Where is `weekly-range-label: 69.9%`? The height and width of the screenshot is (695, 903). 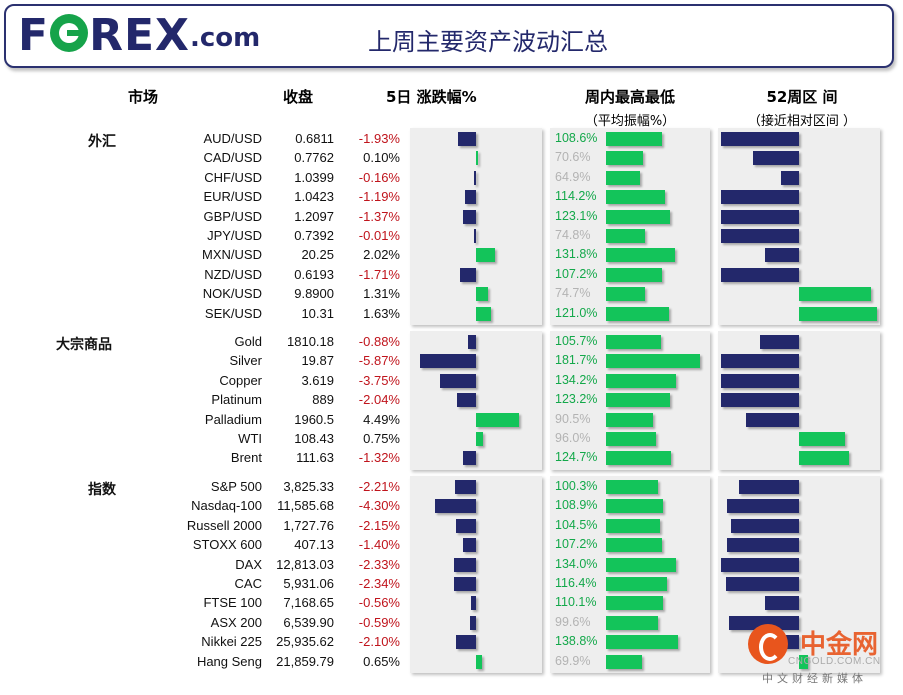
weekly-range-label: 69.9% is located at coordinates (573, 660).